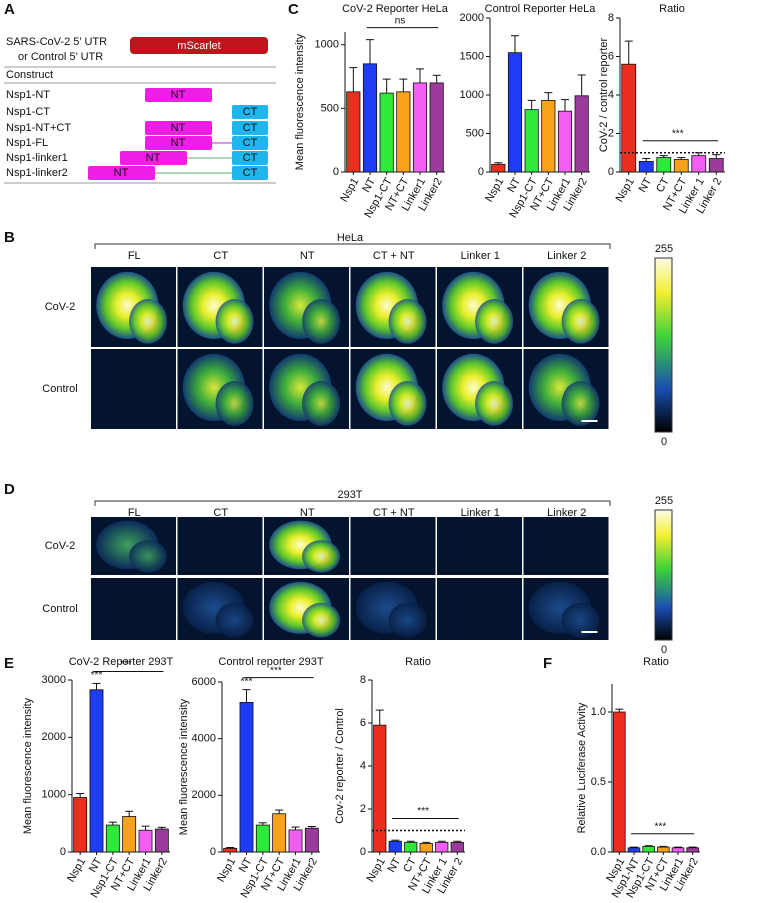 Image resolution: width=760 pixels, height=903 pixels. I want to click on y-axis-label: Cov-2 reporter / Control, so click(340, 766).